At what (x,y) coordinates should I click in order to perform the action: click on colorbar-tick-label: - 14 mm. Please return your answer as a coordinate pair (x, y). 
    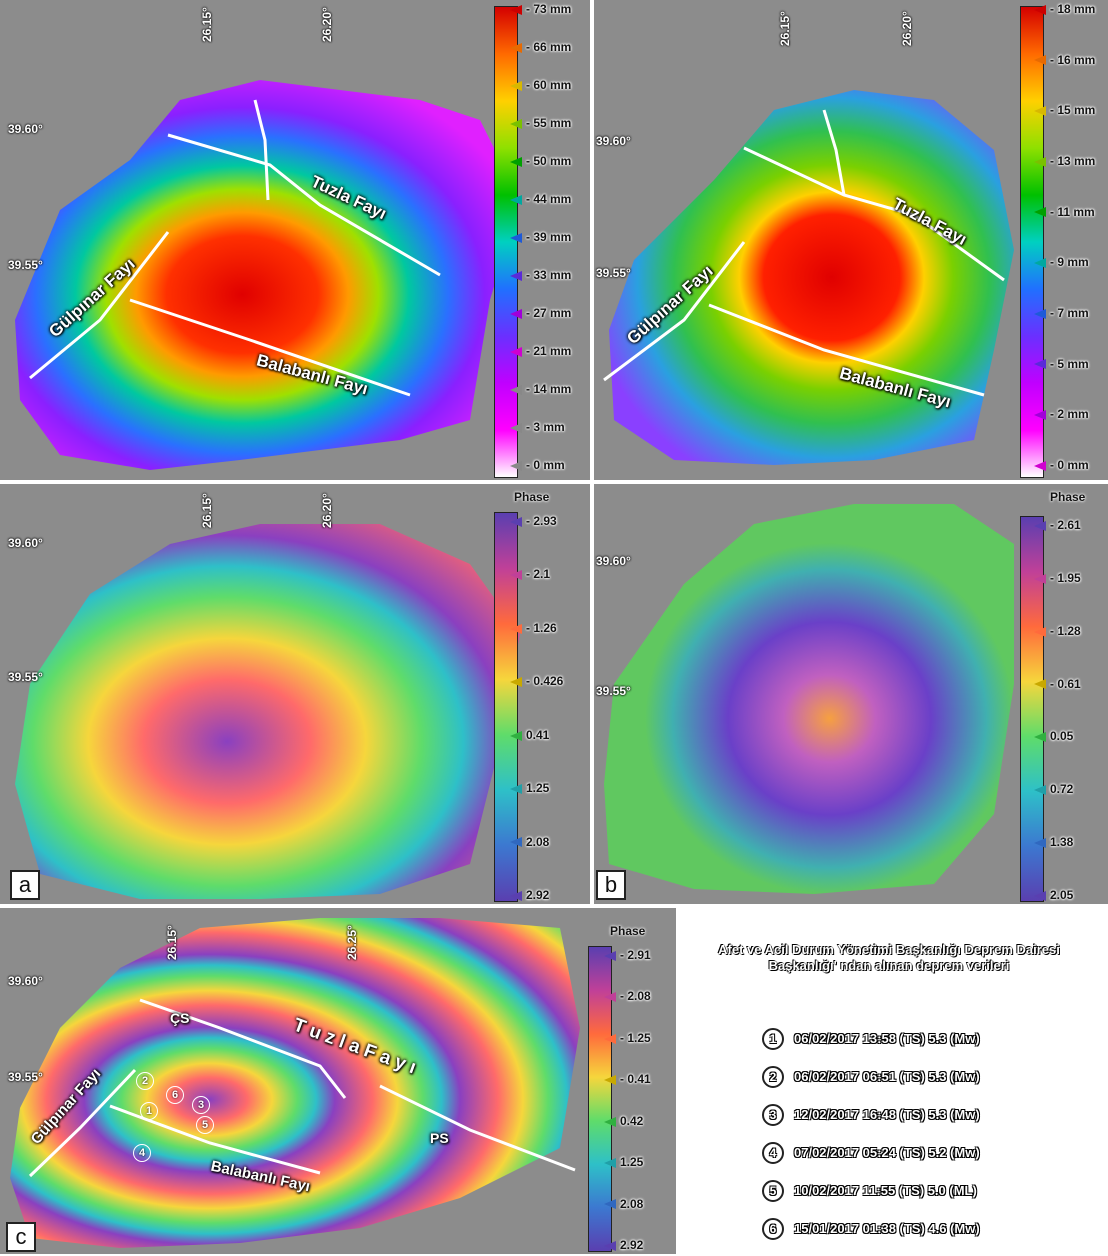
    Looking at the image, I should click on (540, 389).